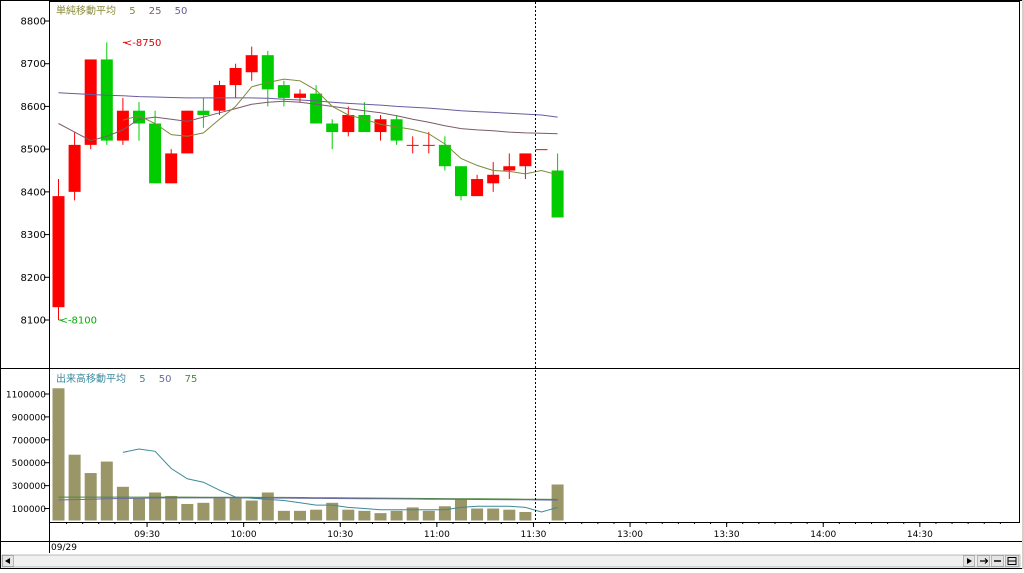 The height and width of the screenshot is (573, 1024). I want to click on horizontal-scrollbar, so click(511, 561).